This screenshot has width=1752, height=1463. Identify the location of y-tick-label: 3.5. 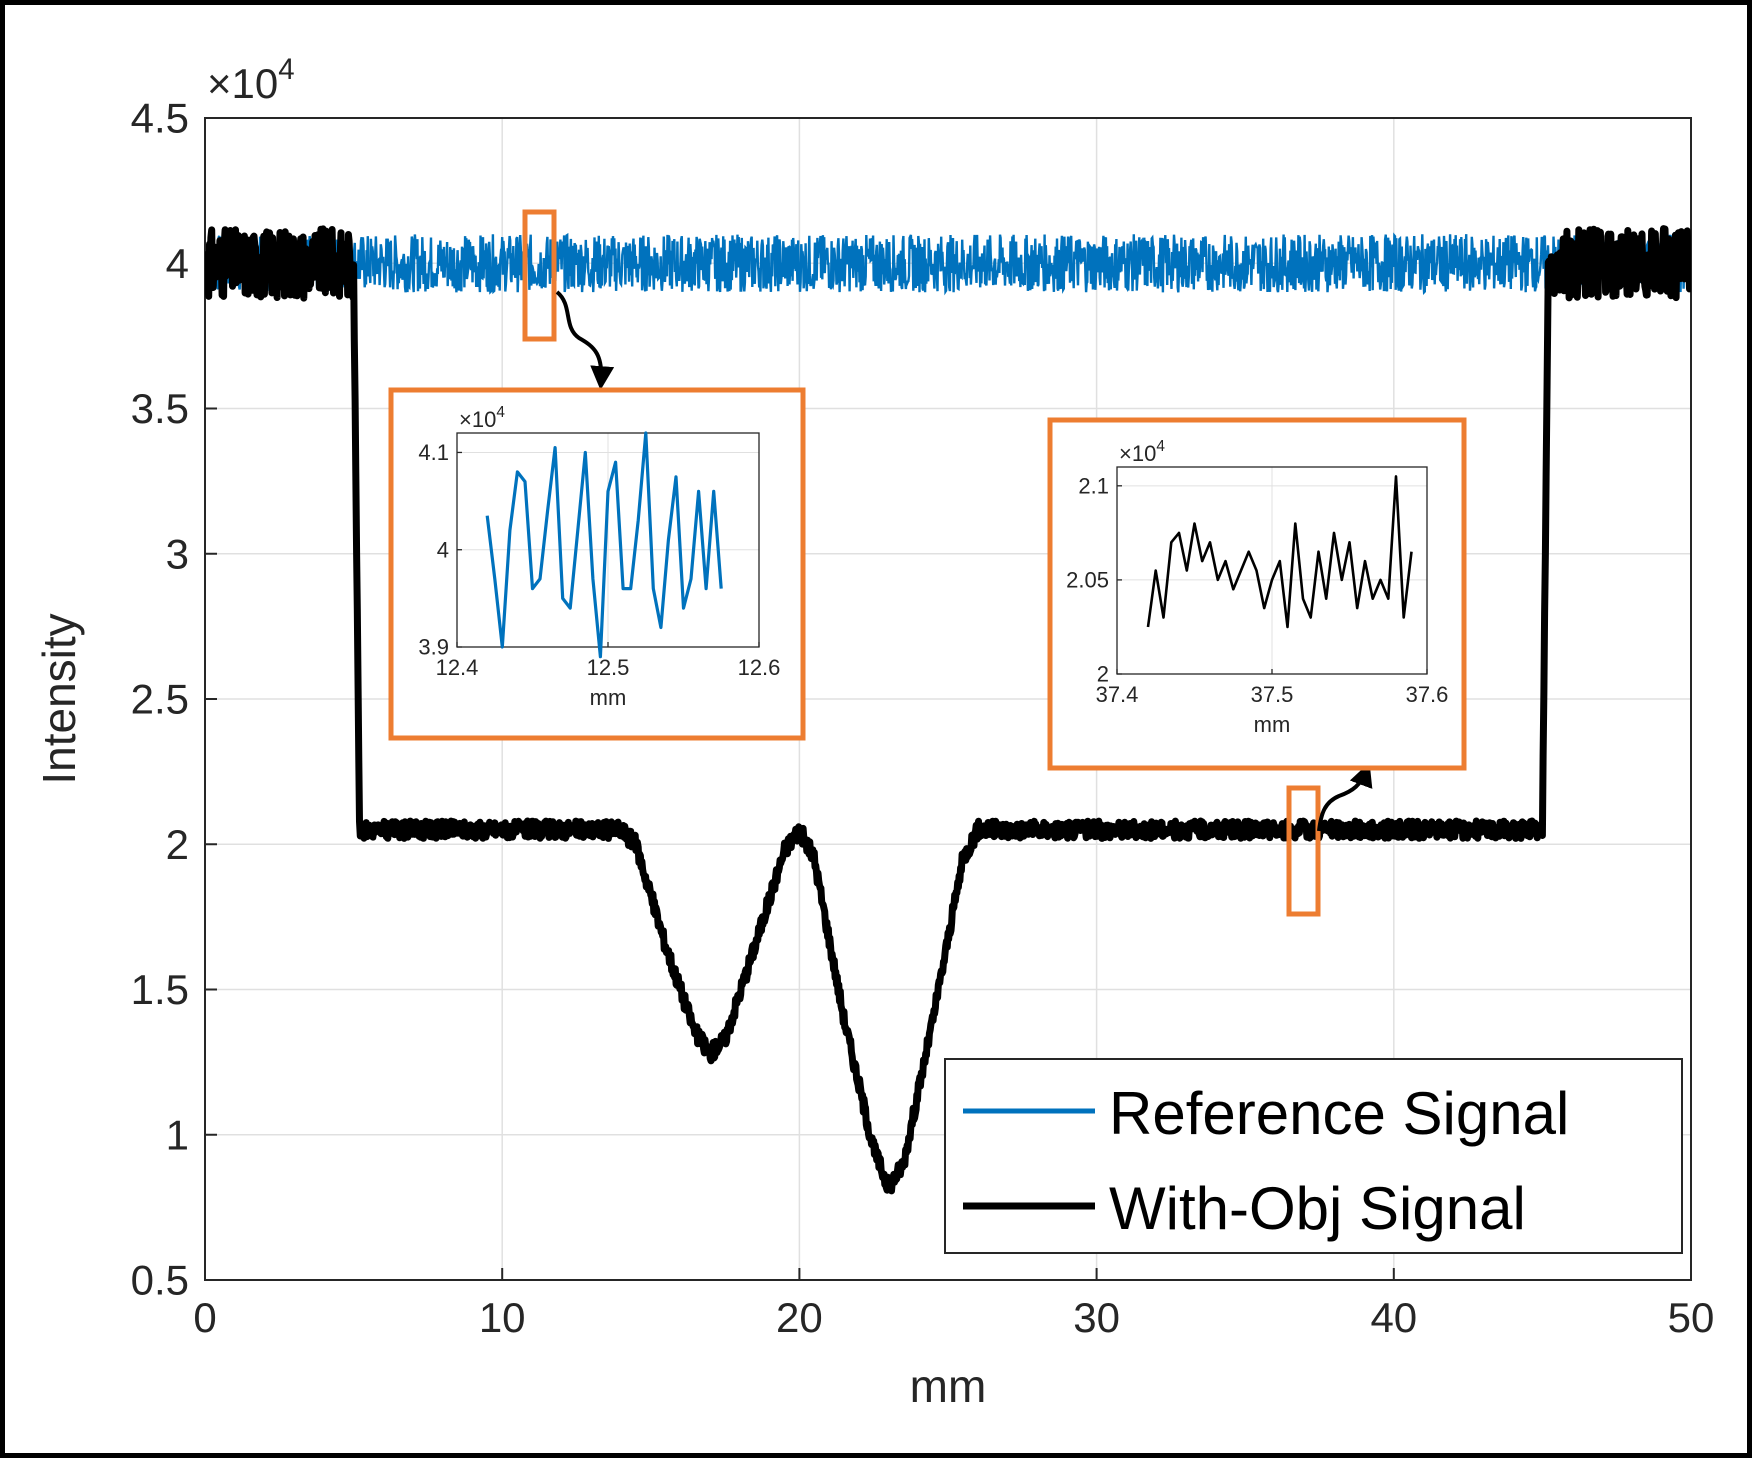
(160, 408).